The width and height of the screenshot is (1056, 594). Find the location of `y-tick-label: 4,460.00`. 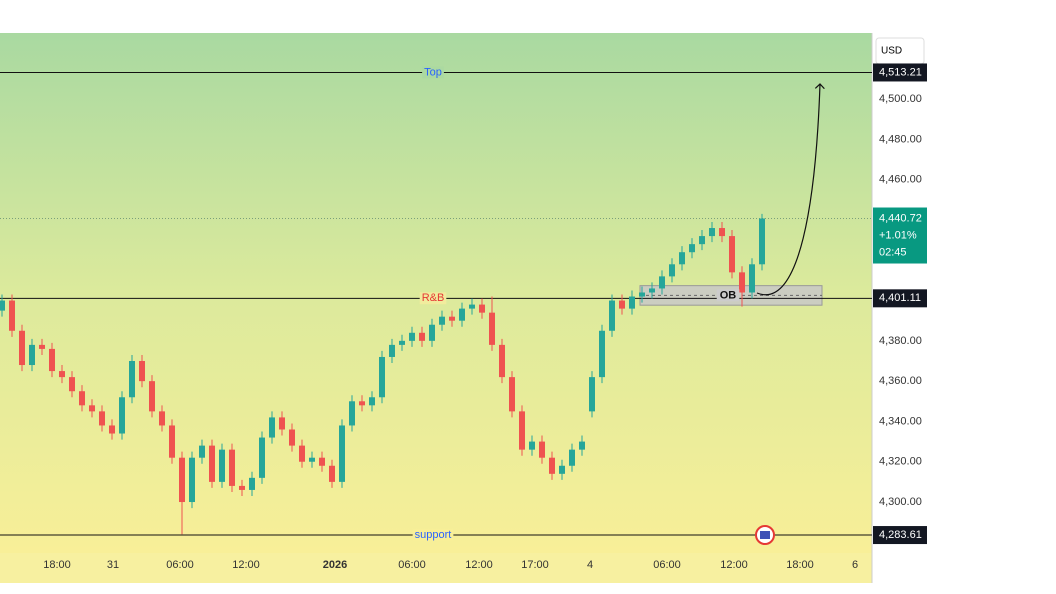

y-tick-label: 4,460.00 is located at coordinates (900, 180).